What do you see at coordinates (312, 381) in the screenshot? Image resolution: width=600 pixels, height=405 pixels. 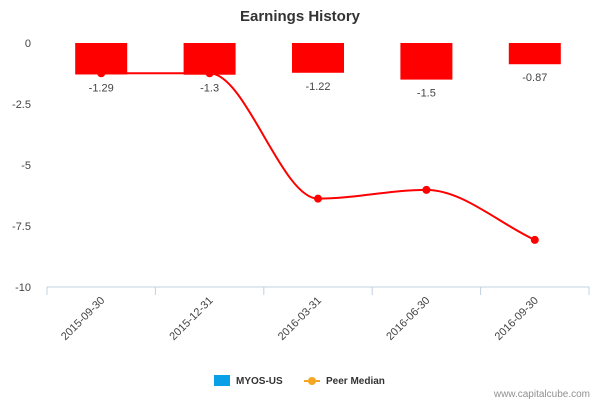 I see `legend-marker-peer` at bounding box center [312, 381].